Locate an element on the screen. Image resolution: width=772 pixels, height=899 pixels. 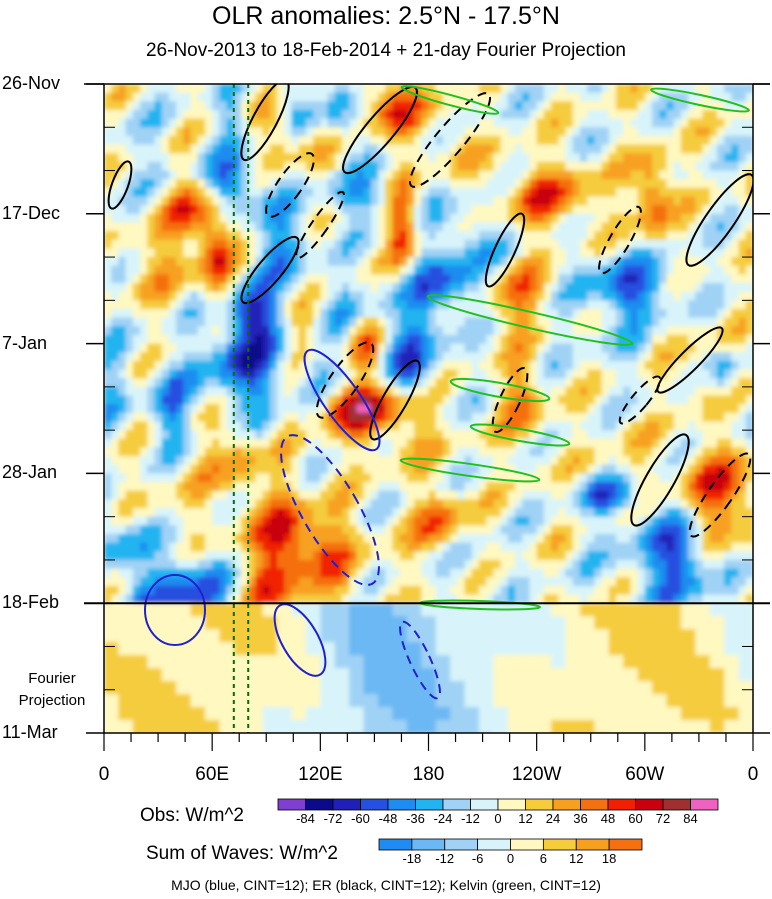
x-tick-label: 60E is located at coordinates (212, 774).